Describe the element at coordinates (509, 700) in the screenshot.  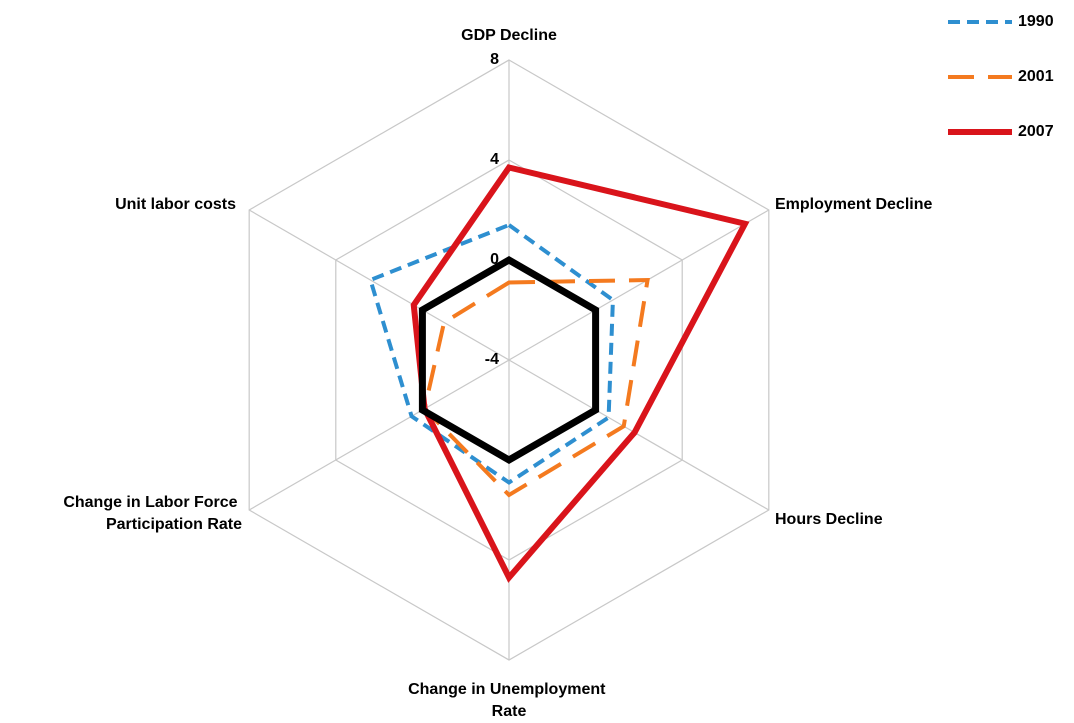
I see `category-label: Change in Unemployment Rate` at that location.